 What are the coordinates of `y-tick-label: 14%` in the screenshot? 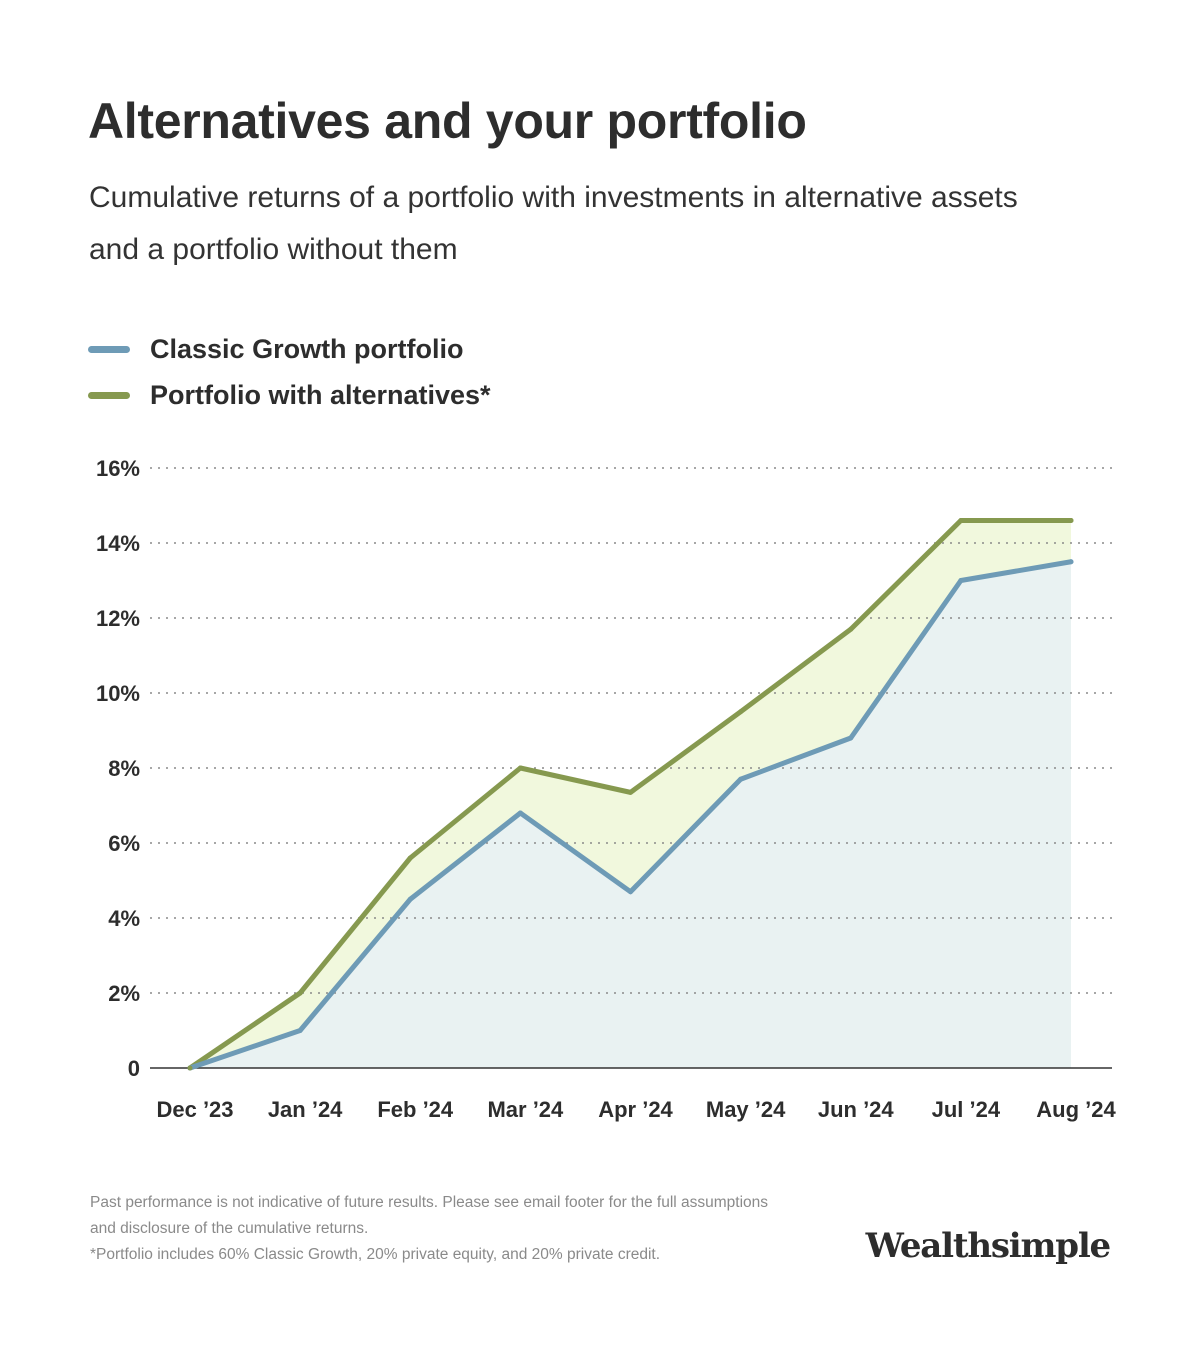 It's located at (118, 543).